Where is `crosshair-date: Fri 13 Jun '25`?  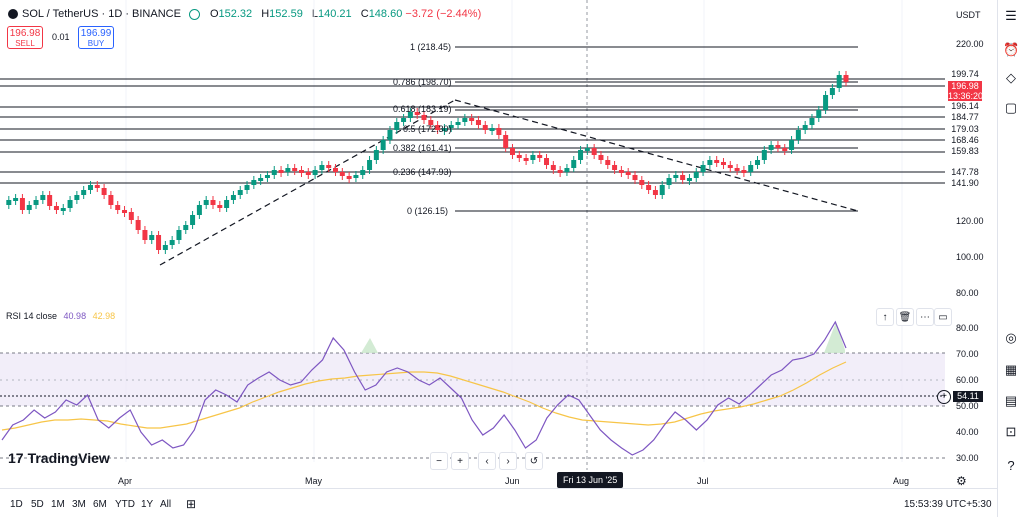 crosshair-date: Fri 13 Jun '25 is located at coordinates (590, 480).